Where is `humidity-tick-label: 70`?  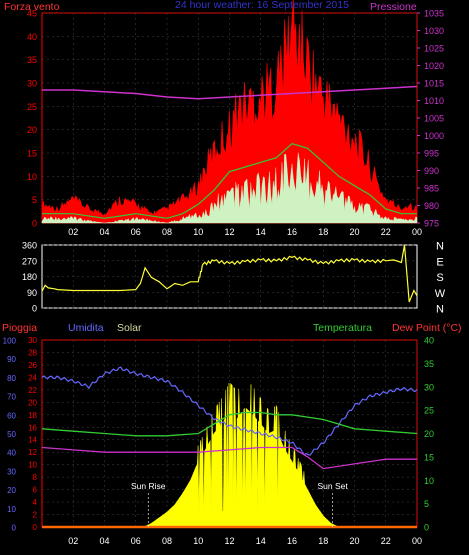
humidity-tick-label: 70 is located at coordinates (11, 397).